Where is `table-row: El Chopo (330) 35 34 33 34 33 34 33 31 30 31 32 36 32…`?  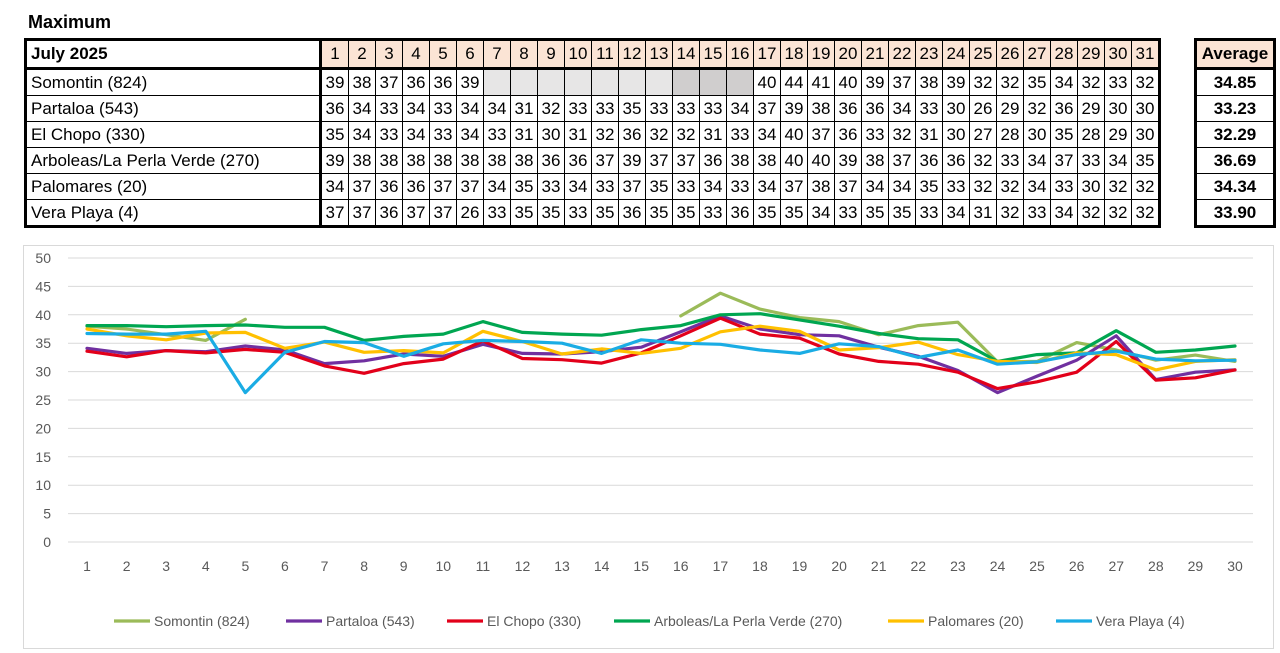
table-row: El Chopo (330) 35 34 33 34 33 34 33 31 30 31 32 36 32… is located at coordinates (592, 134).